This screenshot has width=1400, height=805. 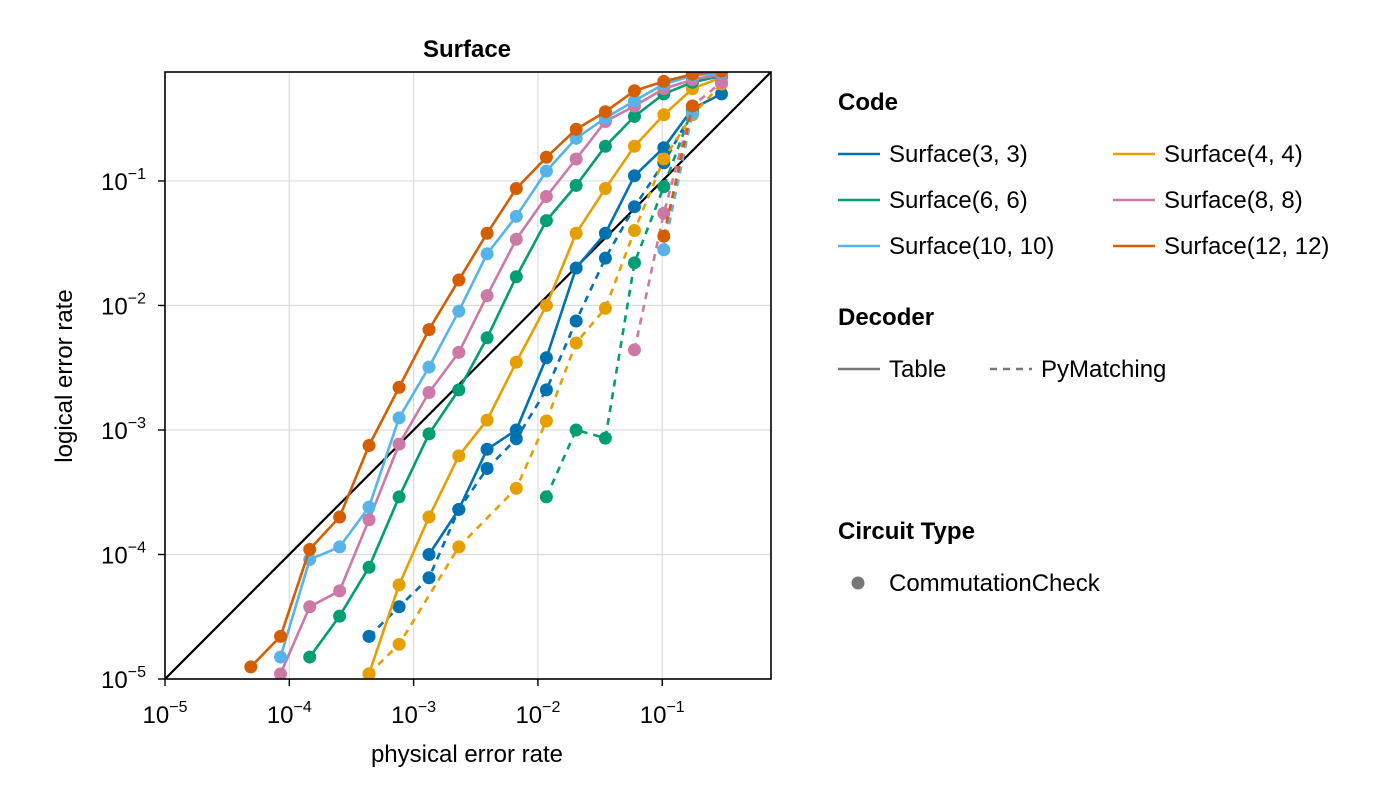 What do you see at coordinates (1233, 154) in the screenshot?
I see `legend-code-label: Surface(4, 4)` at bounding box center [1233, 154].